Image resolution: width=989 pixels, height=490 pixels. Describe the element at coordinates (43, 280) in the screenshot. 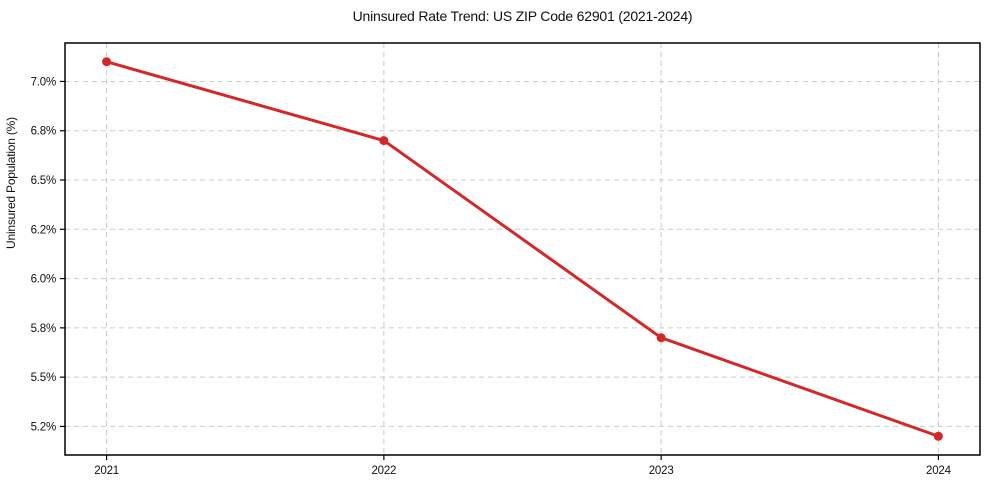

I see `y-tick-label: 6.0%` at that location.